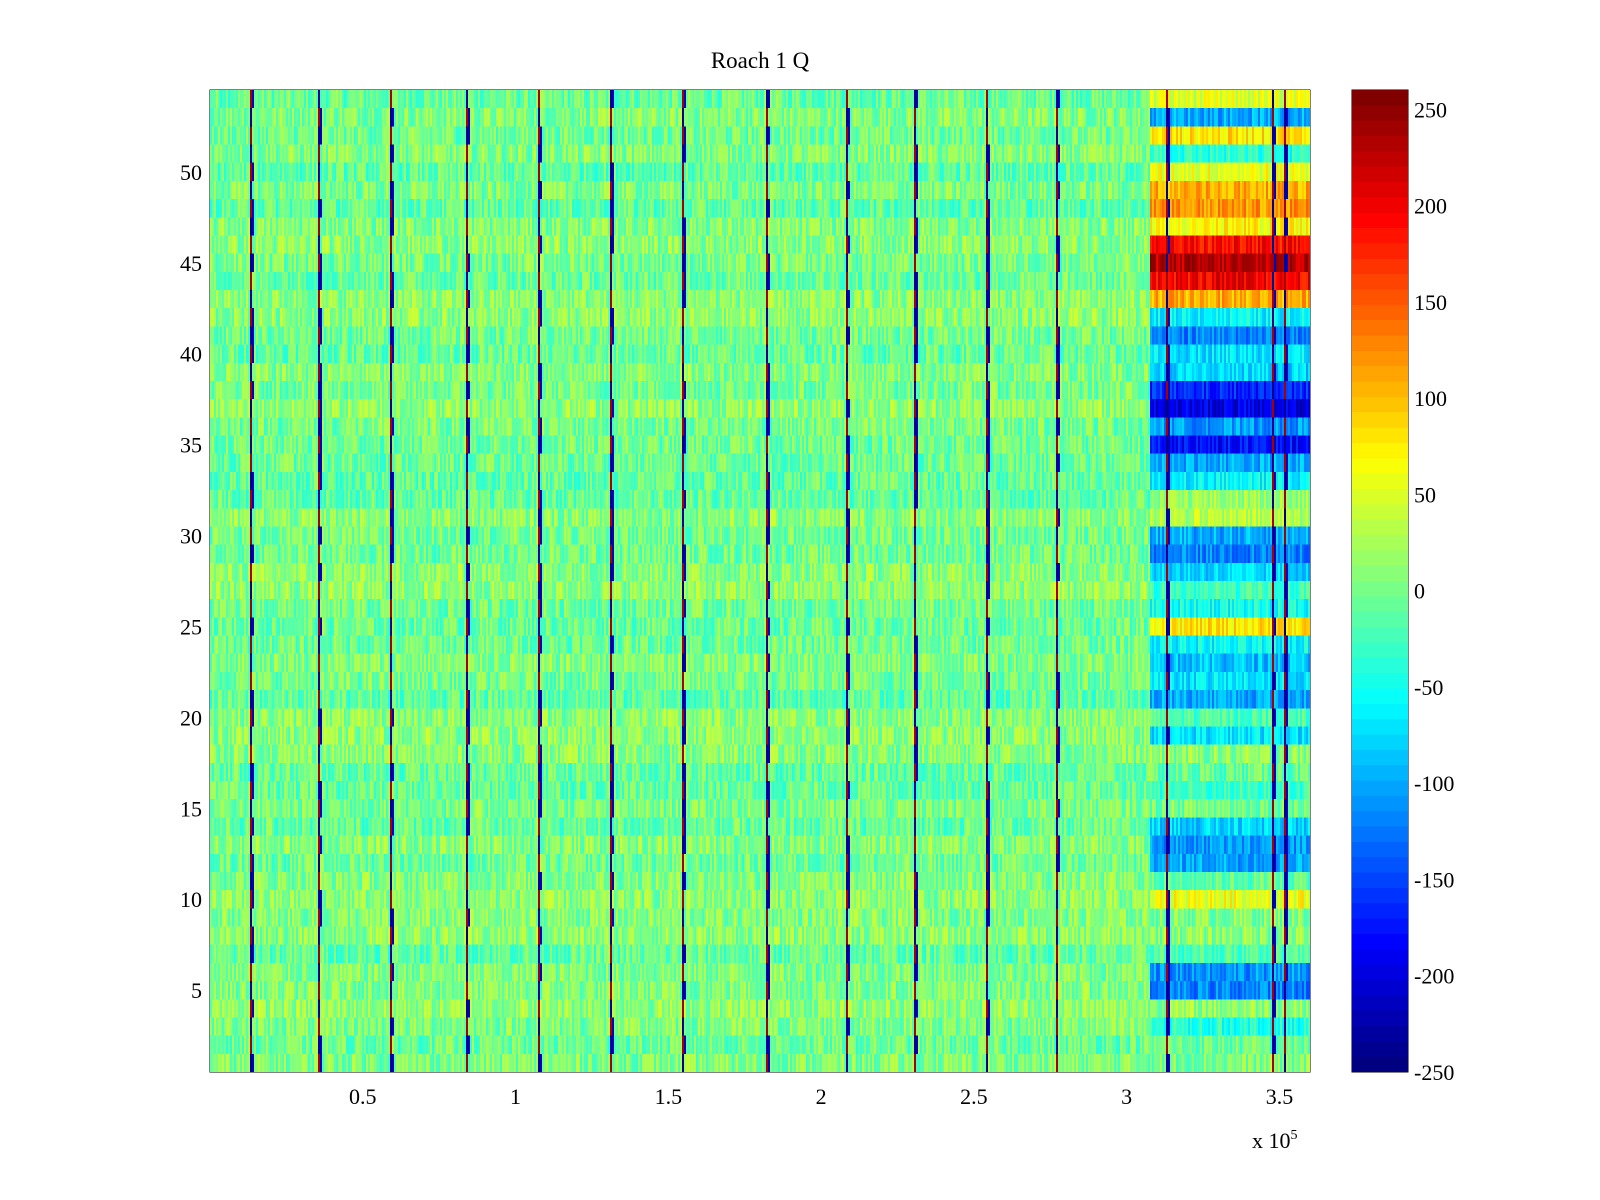  Describe the element at coordinates (1430, 109) in the screenshot. I see `colorbar-tick-label: 250` at that location.